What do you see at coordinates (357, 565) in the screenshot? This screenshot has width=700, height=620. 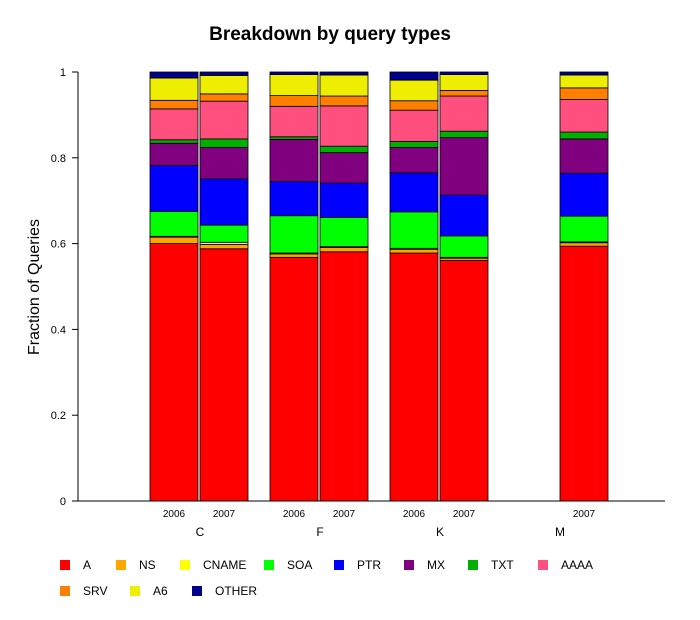 I see `legend-item-ptr: PTR` at bounding box center [357, 565].